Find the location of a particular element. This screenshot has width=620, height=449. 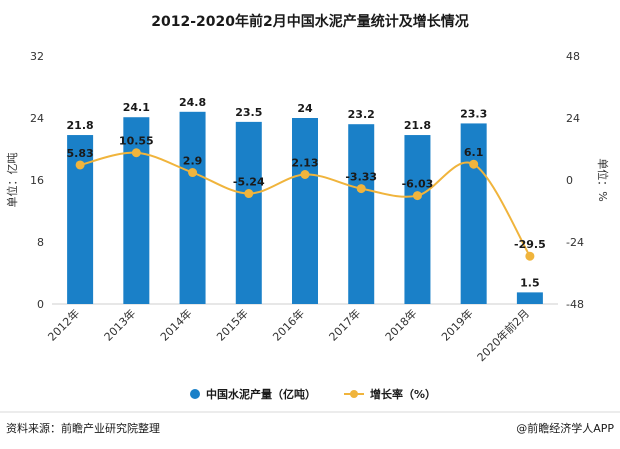

x-axis-tick: 2016年 is located at coordinates (288, 324).